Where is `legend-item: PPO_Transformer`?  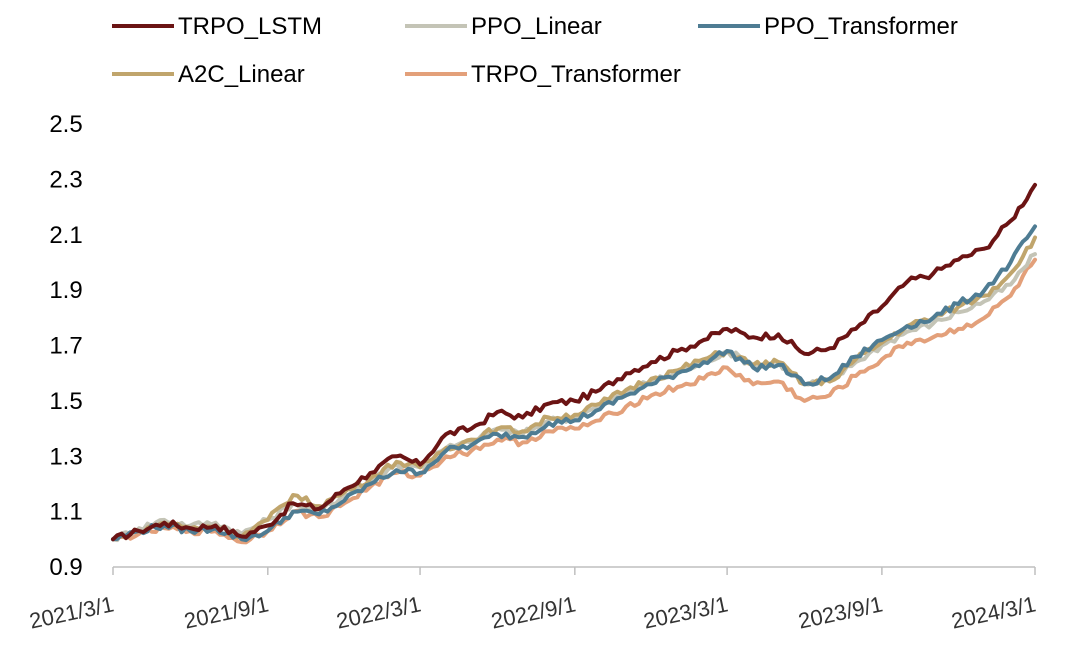
legend-item: PPO_Transformer is located at coordinates (828, 26).